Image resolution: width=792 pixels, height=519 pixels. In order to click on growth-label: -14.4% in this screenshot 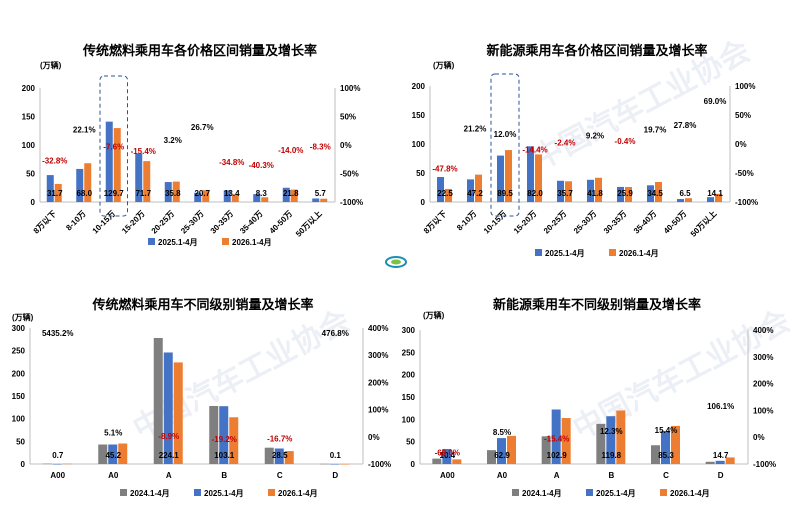, I will do `click(534, 149)`.